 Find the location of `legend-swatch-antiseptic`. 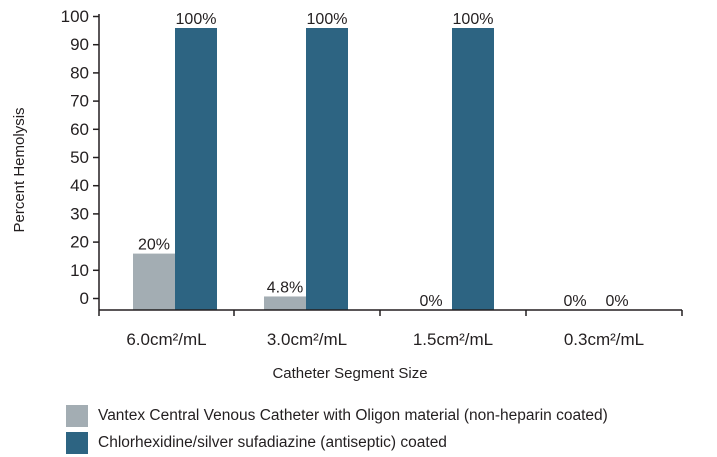

legend-swatch-antiseptic is located at coordinates (77, 442).